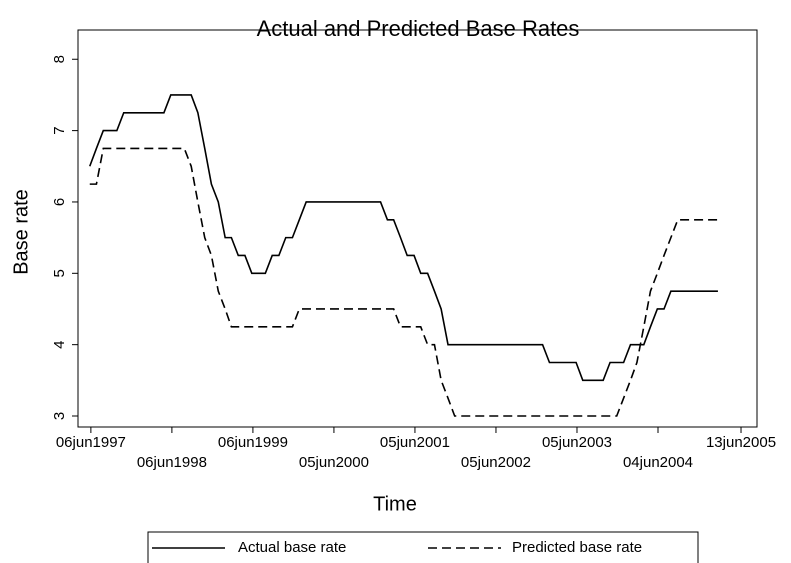 This screenshot has width=791, height=563. Describe the element at coordinates (91, 442) in the screenshot. I see `x-tick-label: 06jun1997` at that location.